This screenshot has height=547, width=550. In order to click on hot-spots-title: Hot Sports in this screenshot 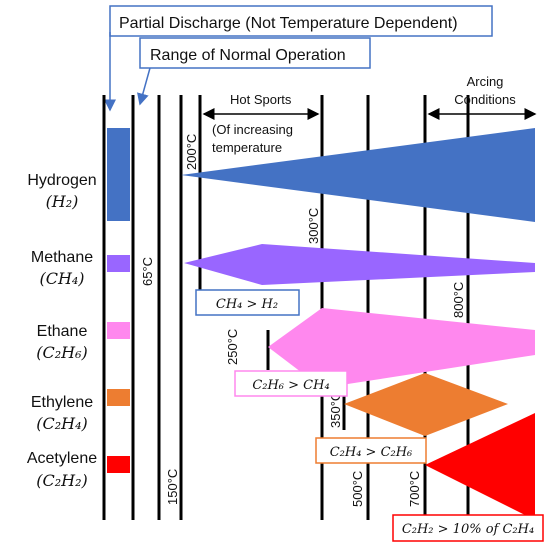, I will do `click(261, 99)`.